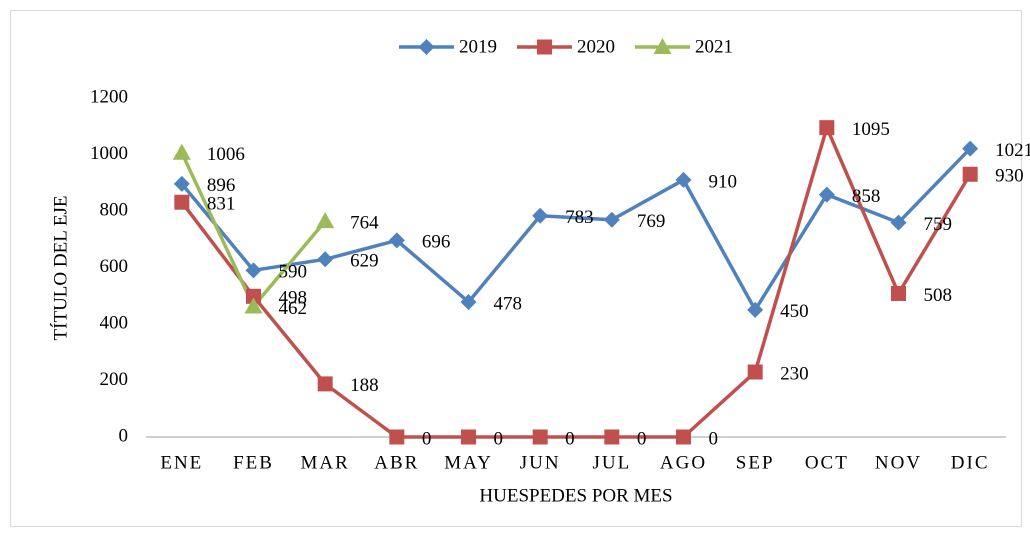  Describe the element at coordinates (109, 153) in the screenshot. I see `y-tick-label: 1000` at that location.